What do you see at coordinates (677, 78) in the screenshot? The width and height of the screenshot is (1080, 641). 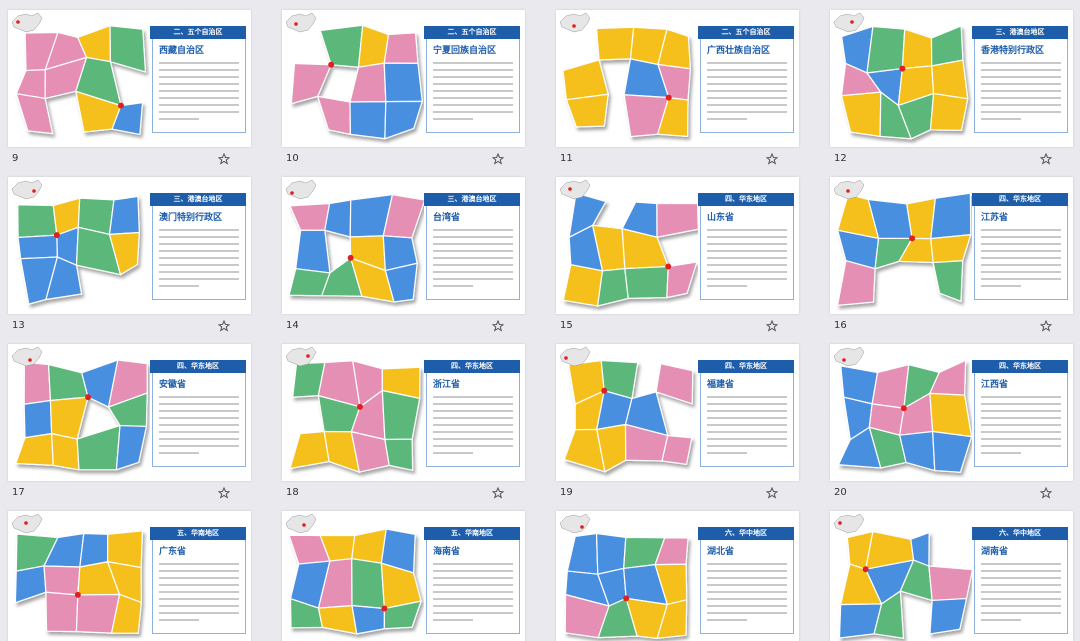 I see `slide-thumbnail: 二、五个自治区广西壮族自治区` at bounding box center [677, 78].